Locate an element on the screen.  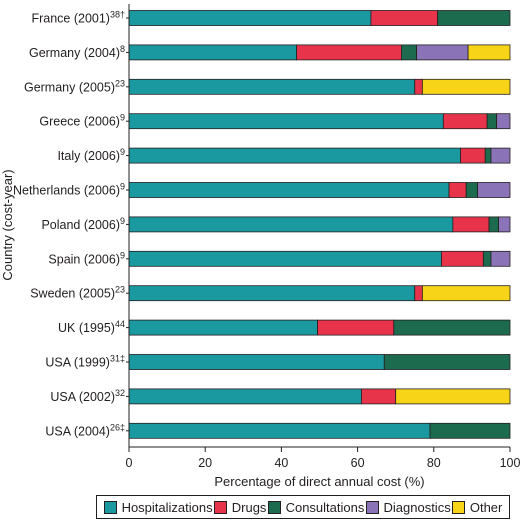
category-label: Germany (2005)23 is located at coordinates (74, 86).